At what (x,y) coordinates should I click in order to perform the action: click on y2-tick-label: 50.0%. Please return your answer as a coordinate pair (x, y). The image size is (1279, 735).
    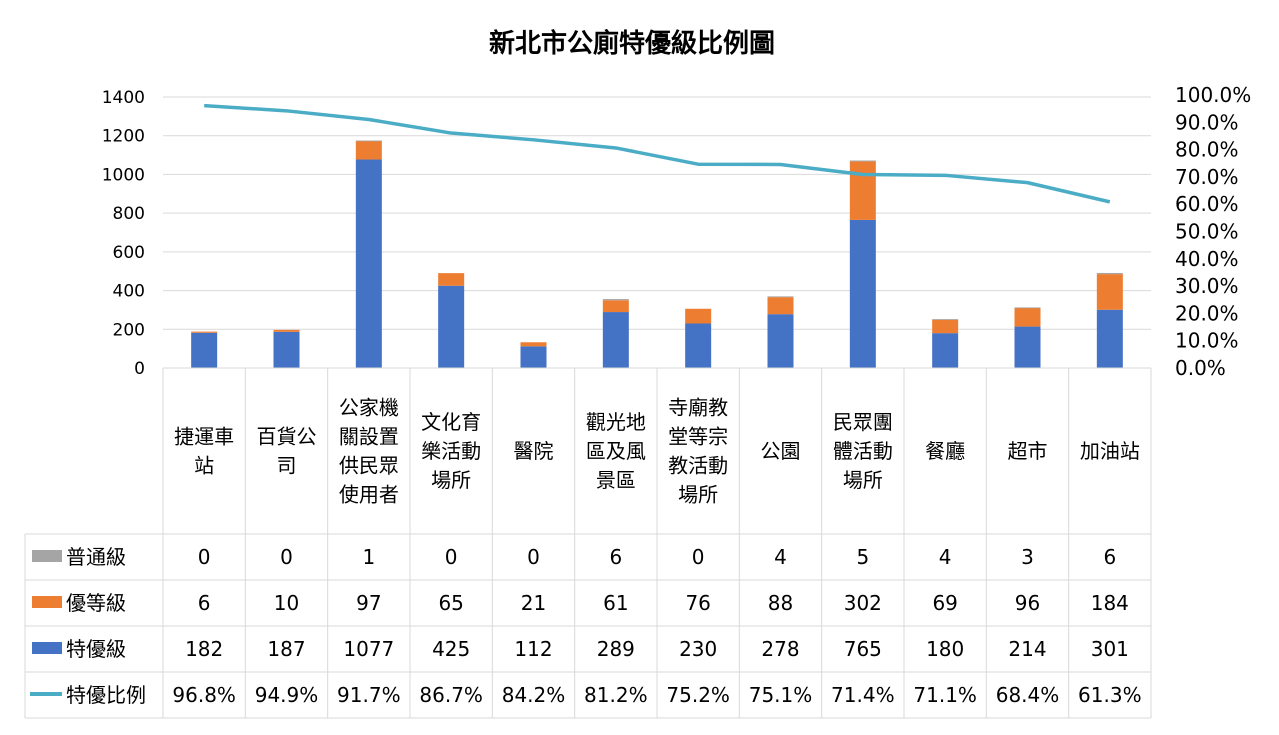
    Looking at the image, I should click on (1207, 232).